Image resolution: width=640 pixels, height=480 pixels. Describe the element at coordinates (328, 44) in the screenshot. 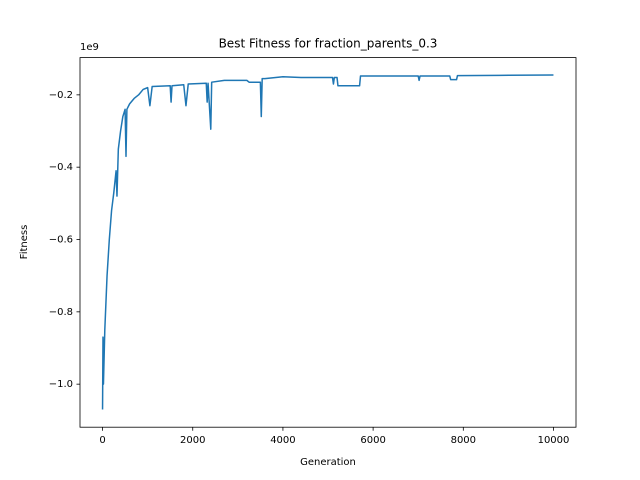

I see `chart-title: Best Fitness for fraction_parents_0.3` at that location.